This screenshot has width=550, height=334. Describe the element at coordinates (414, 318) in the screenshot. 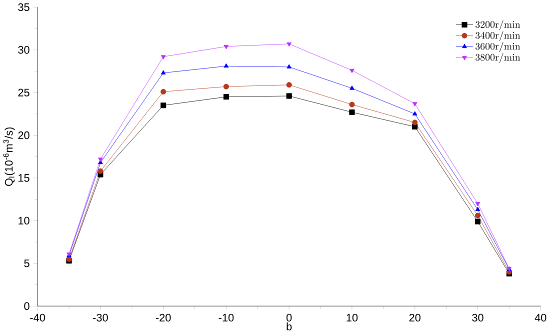

I see `x-tick-label: 20` at that location.